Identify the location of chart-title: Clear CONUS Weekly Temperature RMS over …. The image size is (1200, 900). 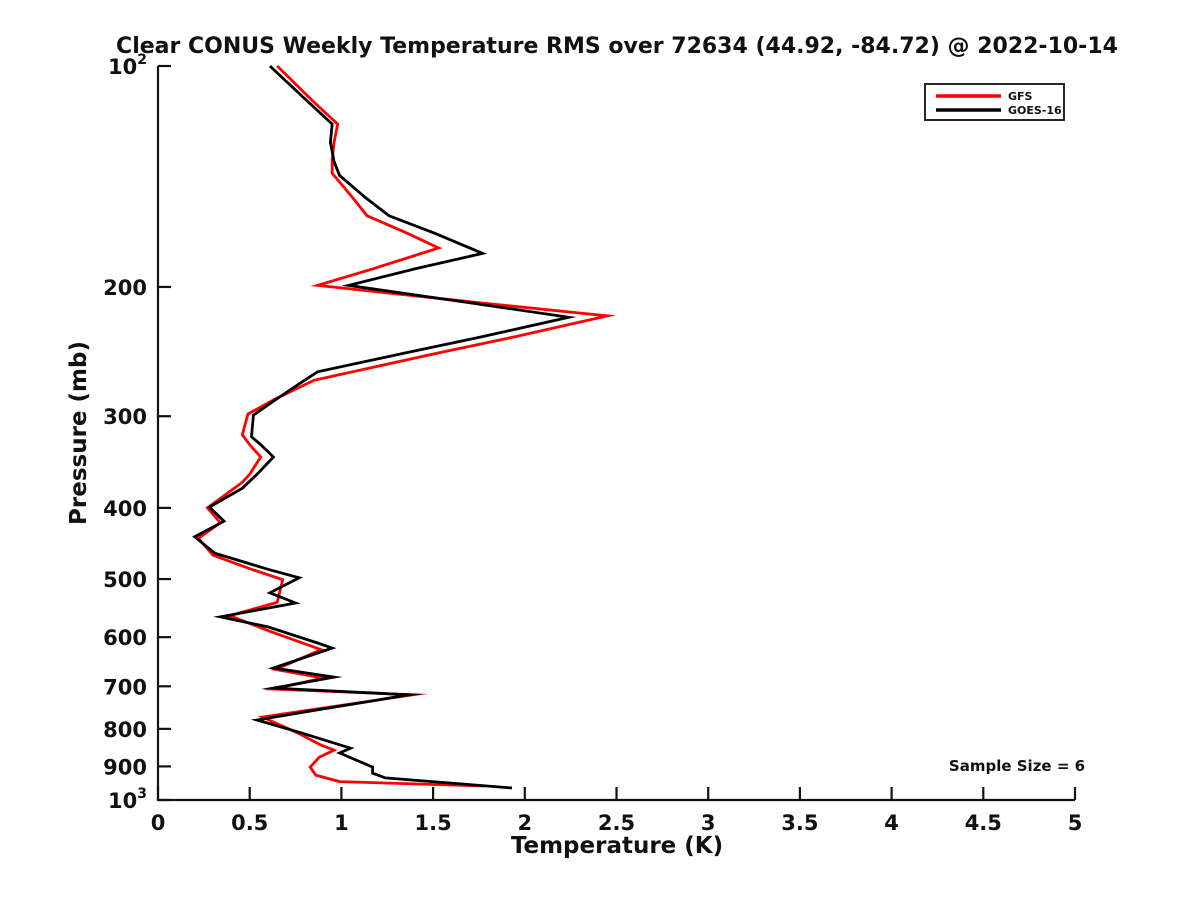
(617, 46).